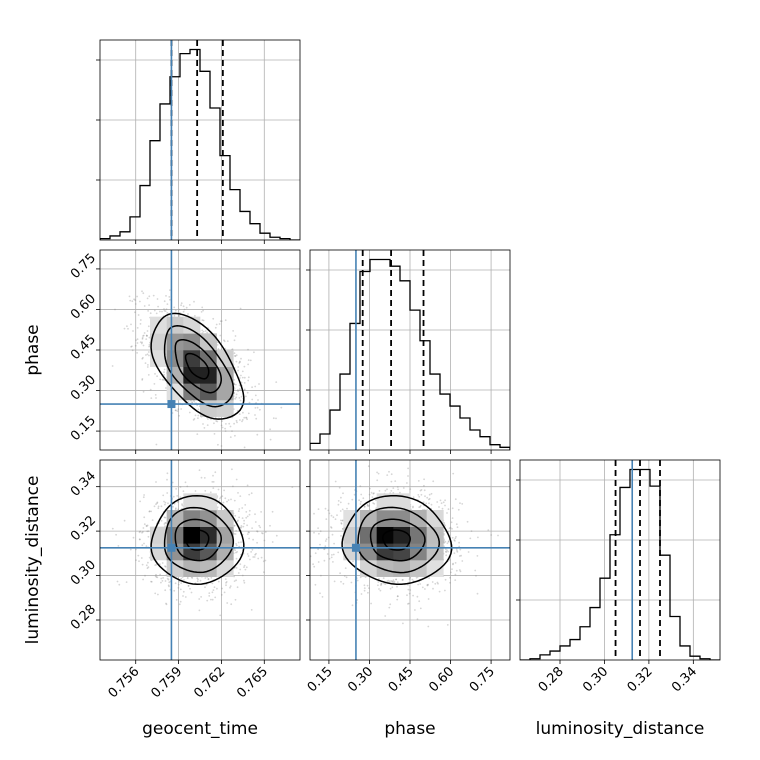 Image resolution: width=760 pixels, height=760 pixels. Describe the element at coordinates (620, 564) in the screenshot. I see `histogram-luminosity_distance` at that location.